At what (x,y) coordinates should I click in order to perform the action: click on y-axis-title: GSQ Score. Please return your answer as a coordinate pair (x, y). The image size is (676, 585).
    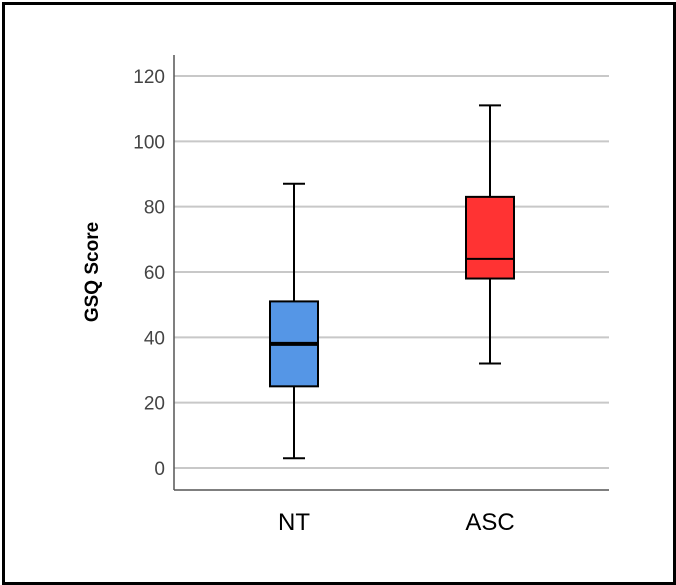
    Looking at the image, I should click on (92, 272).